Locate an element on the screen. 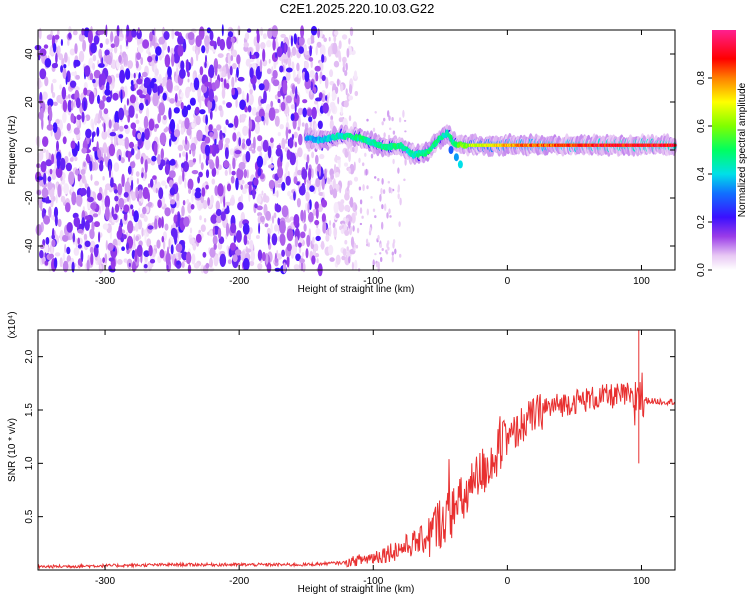 The width and height of the screenshot is (750, 600). snr-xlabel: Height of straight line (km) is located at coordinates (356, 589).